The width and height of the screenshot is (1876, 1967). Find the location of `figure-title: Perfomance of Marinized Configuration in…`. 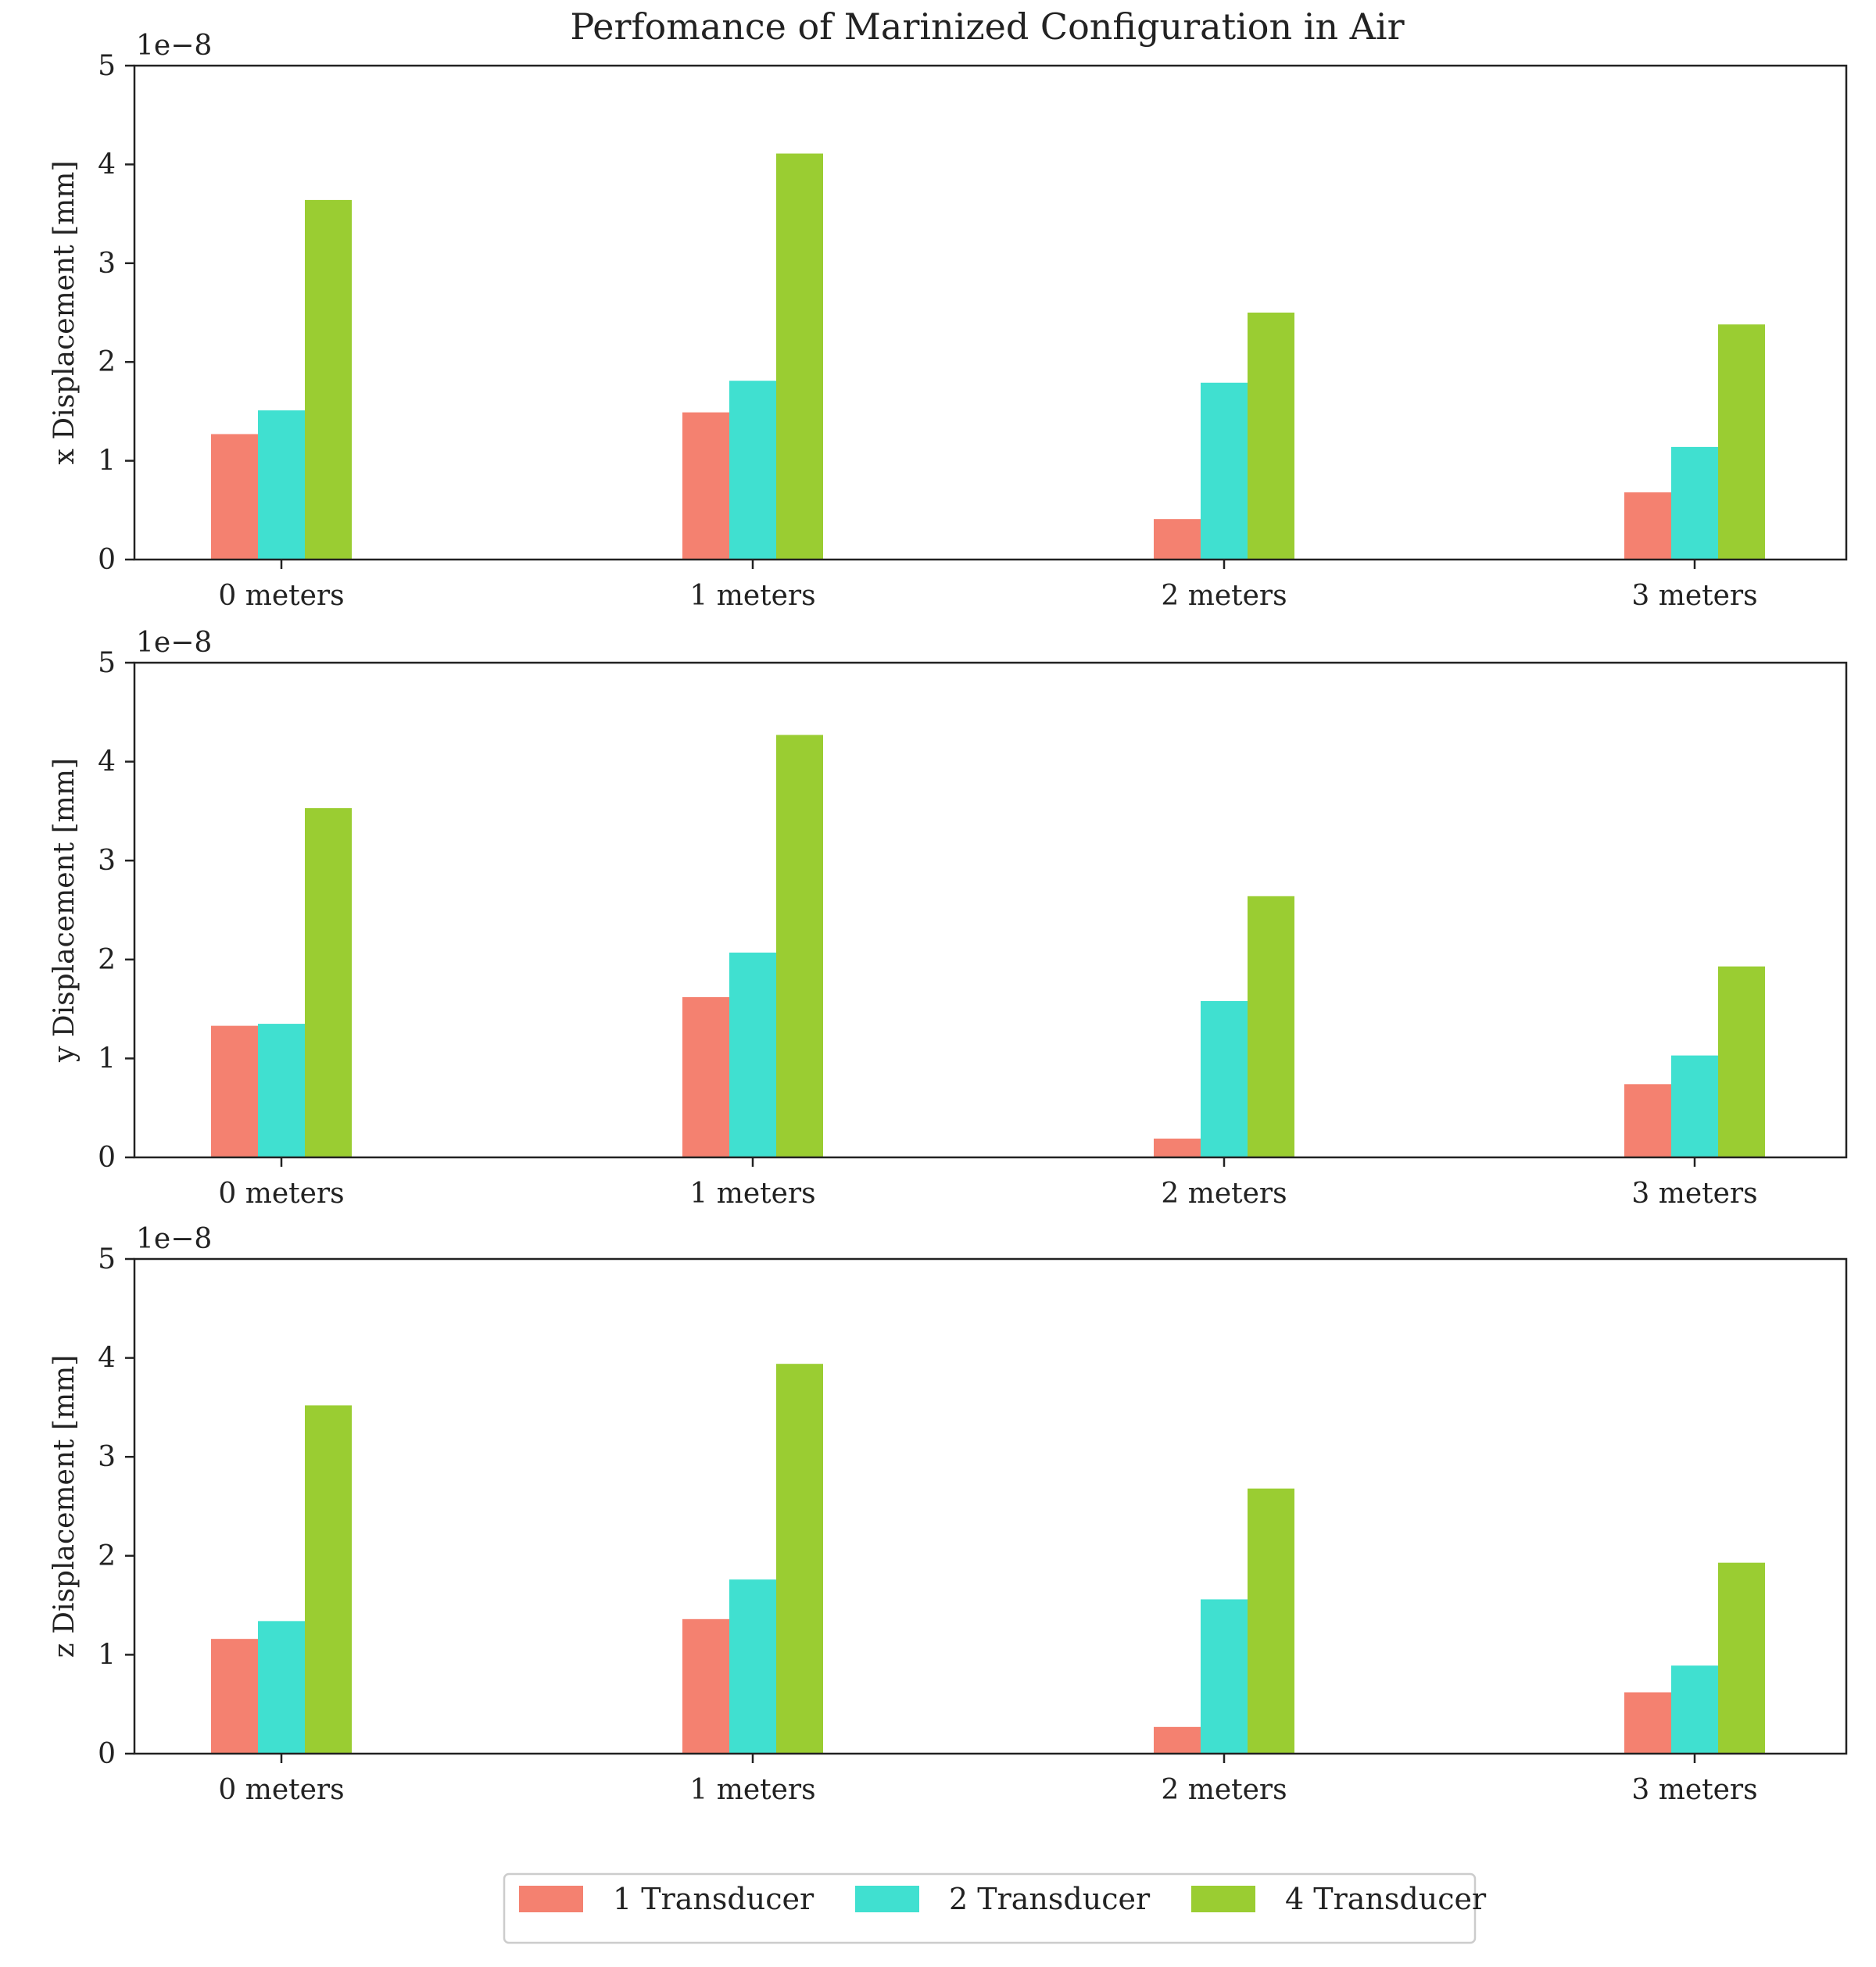

figure-title: Perfomance of Marinized Configuration in… is located at coordinates (987, 26).